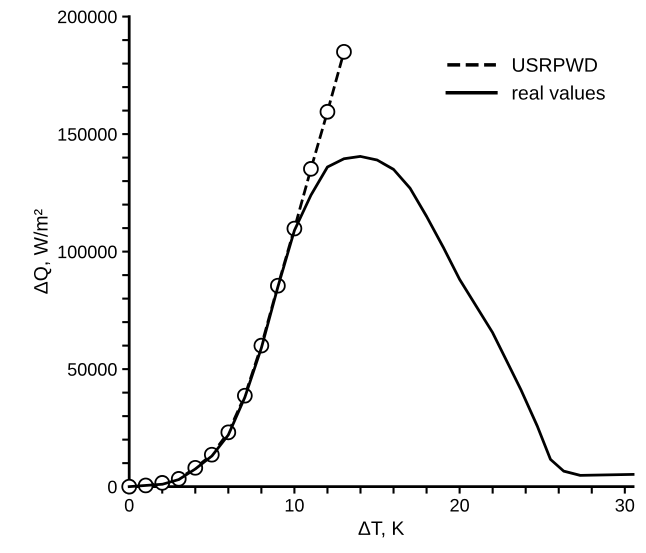 The image size is (646, 553). Describe the element at coordinates (112, 487) in the screenshot. I see `y-tick-label: 0` at that location.